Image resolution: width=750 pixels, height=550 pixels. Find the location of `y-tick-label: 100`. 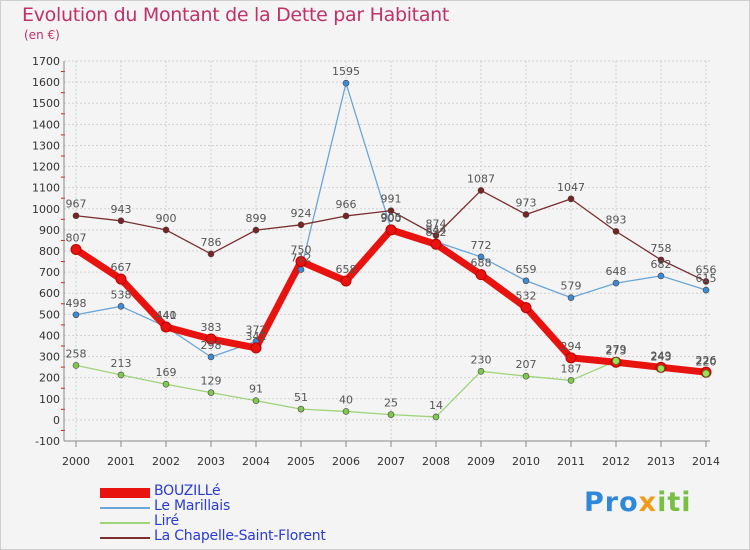

y-tick-label: 100 is located at coordinates (49, 399).